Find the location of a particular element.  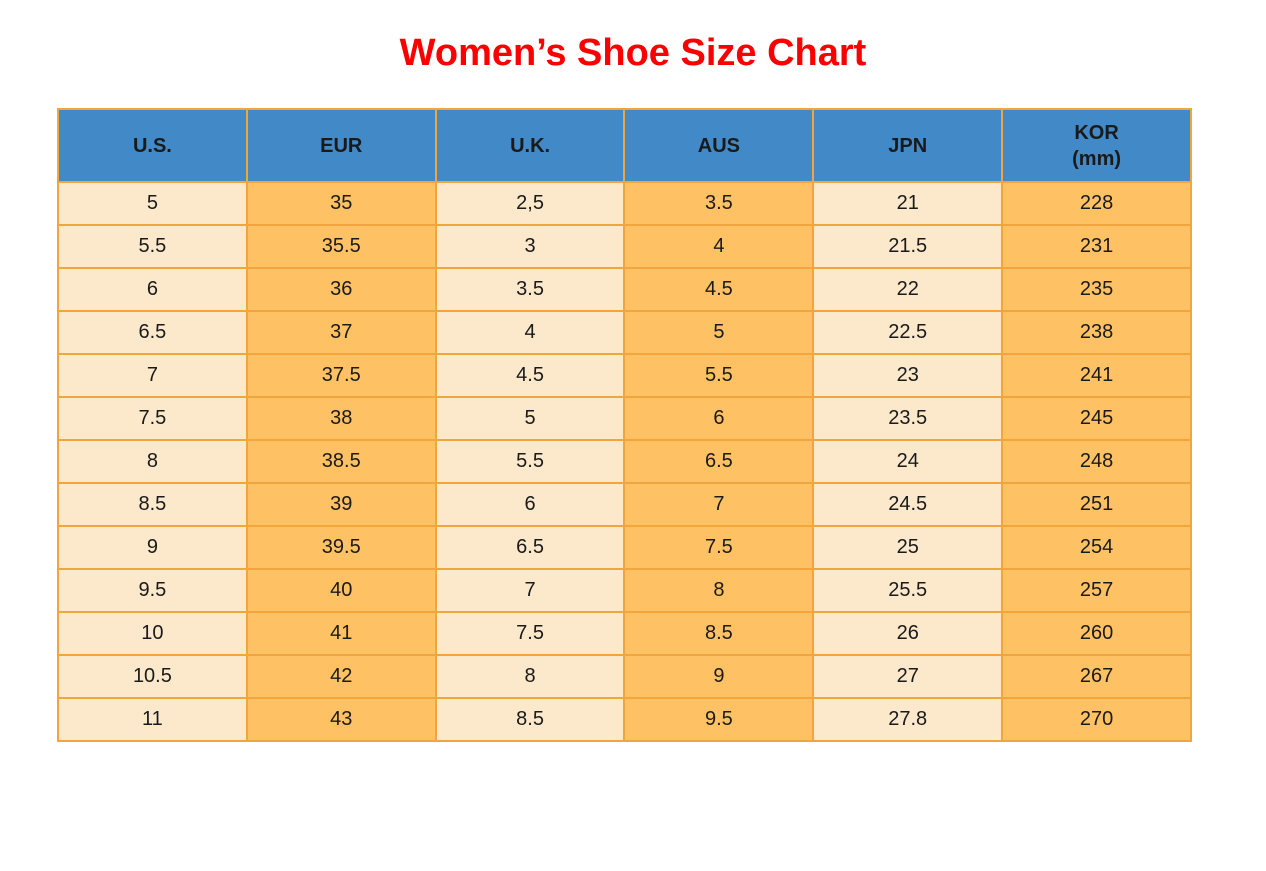

cell-kor: 260 is located at coordinates (1096, 633).